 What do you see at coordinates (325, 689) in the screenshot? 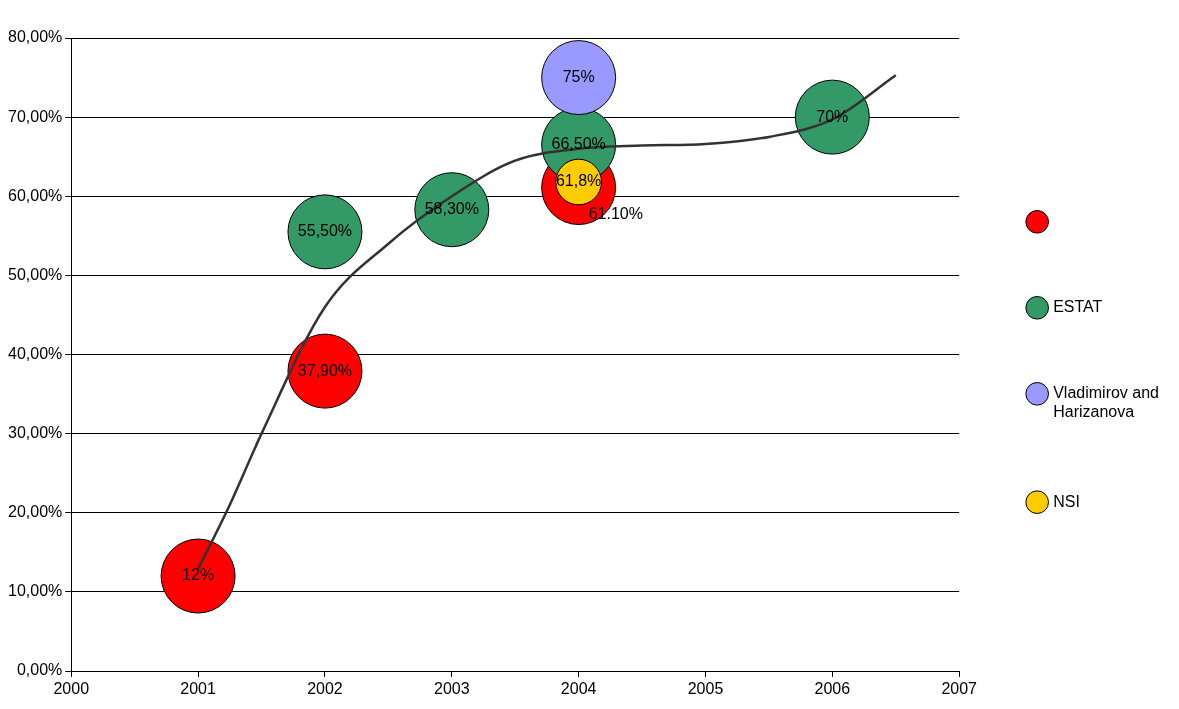
I see `x-tick-label: 2002` at bounding box center [325, 689].